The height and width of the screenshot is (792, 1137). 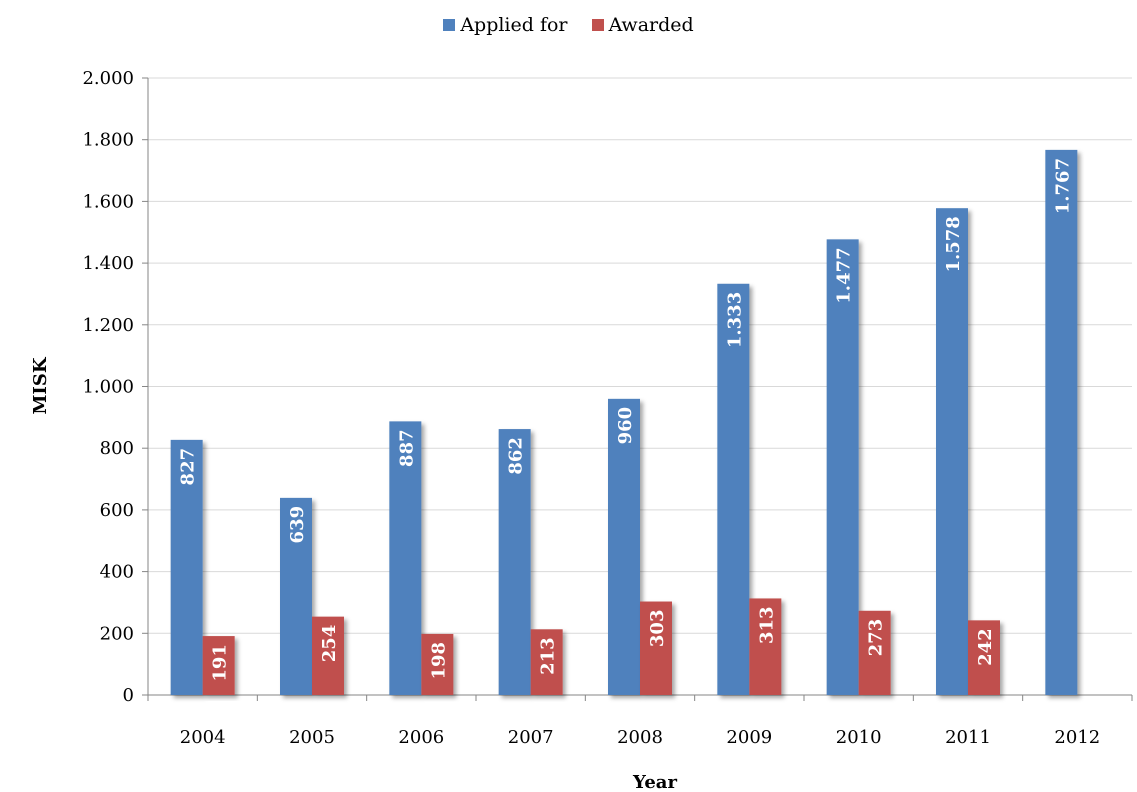 What do you see at coordinates (657, 629) in the screenshot?
I see `data-label: 303` at bounding box center [657, 629].